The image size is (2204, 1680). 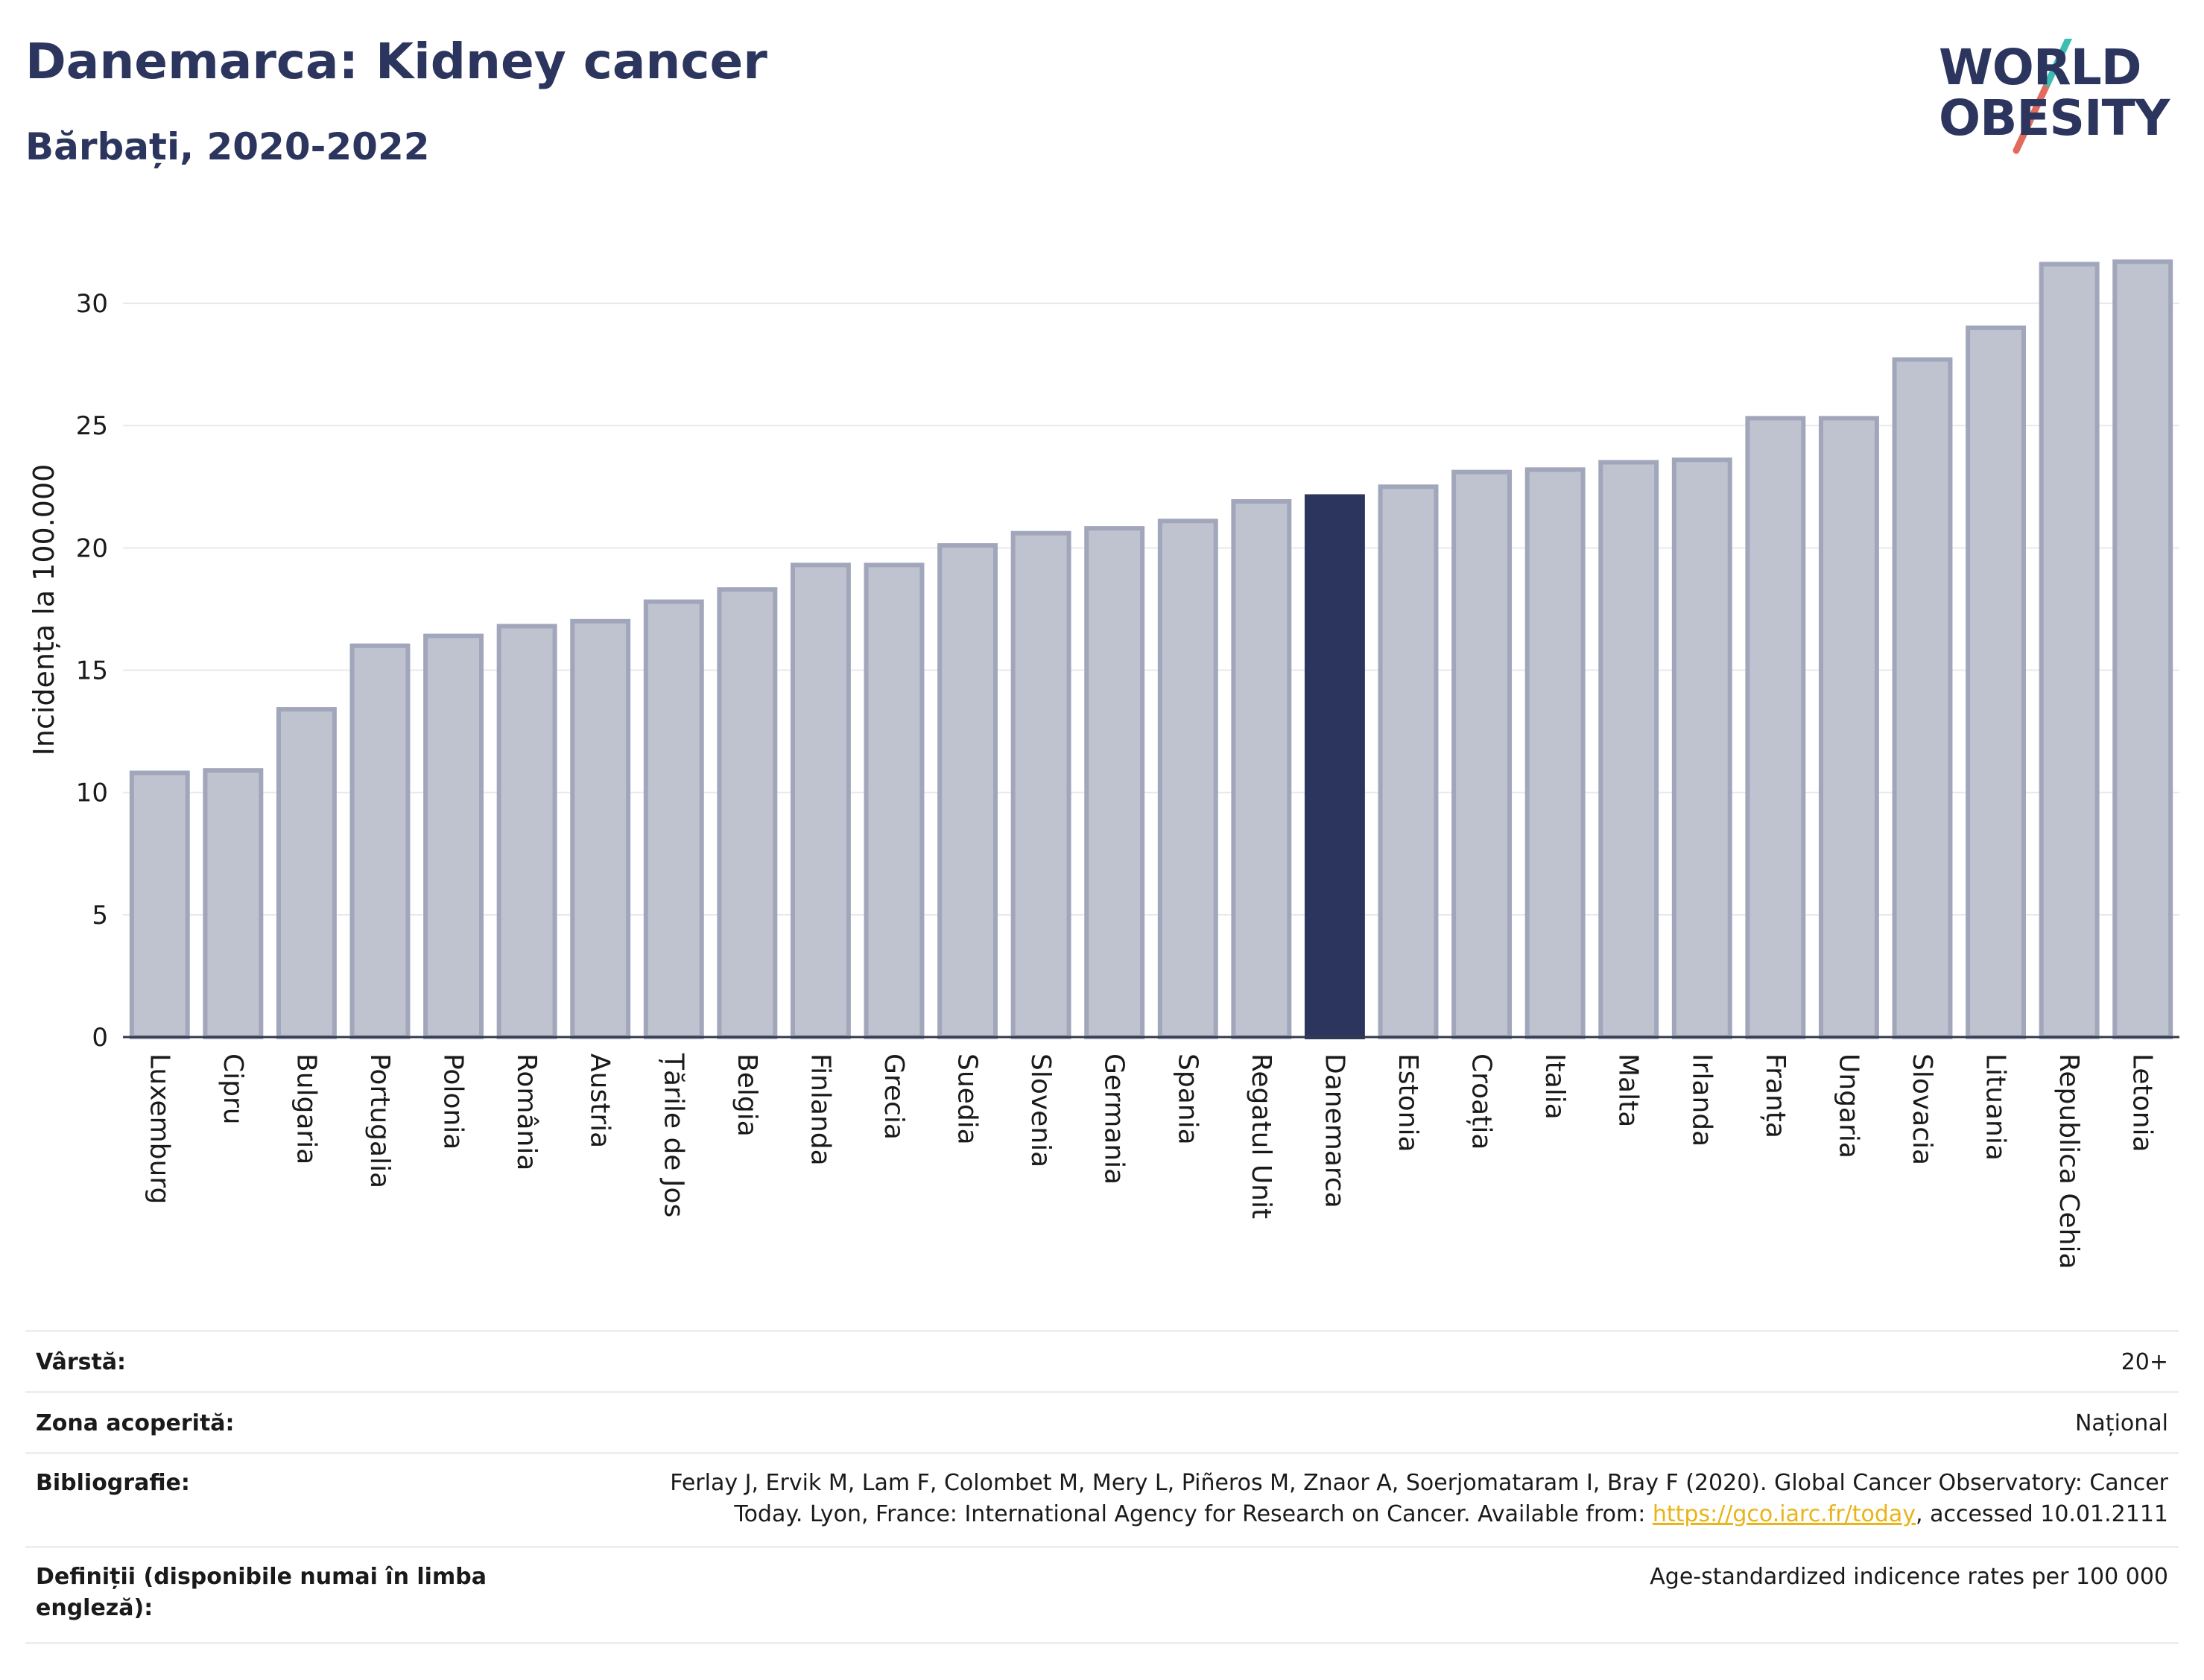 I want to click on logo-word-world: WORLD, so click(x=2040, y=67).